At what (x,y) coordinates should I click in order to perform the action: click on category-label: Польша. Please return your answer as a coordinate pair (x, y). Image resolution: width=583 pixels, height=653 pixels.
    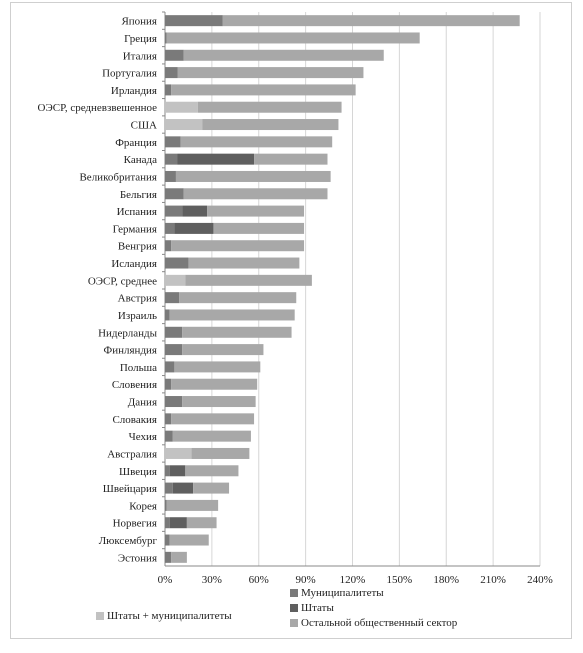
    Looking at the image, I should click on (138, 368).